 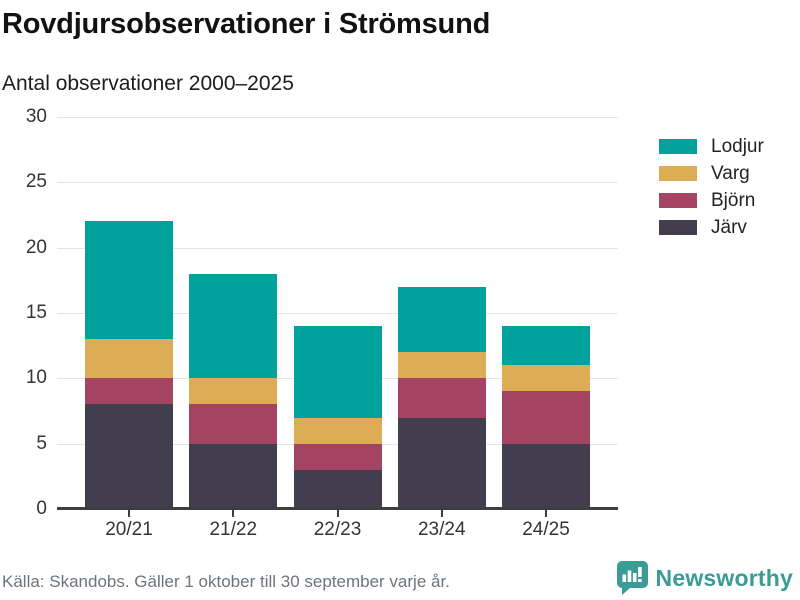 I want to click on legend-label: Björn, so click(x=733, y=200).